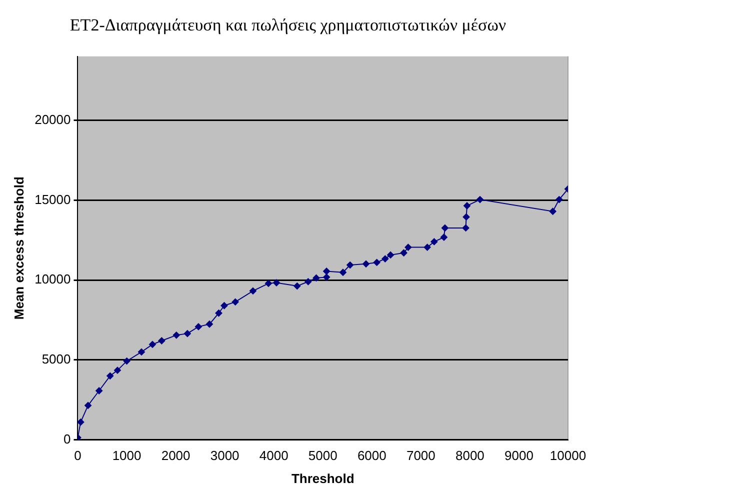 This screenshot has height=499, width=744. What do you see at coordinates (322, 478) in the screenshot?
I see `x-axis-title: Threshold` at bounding box center [322, 478].